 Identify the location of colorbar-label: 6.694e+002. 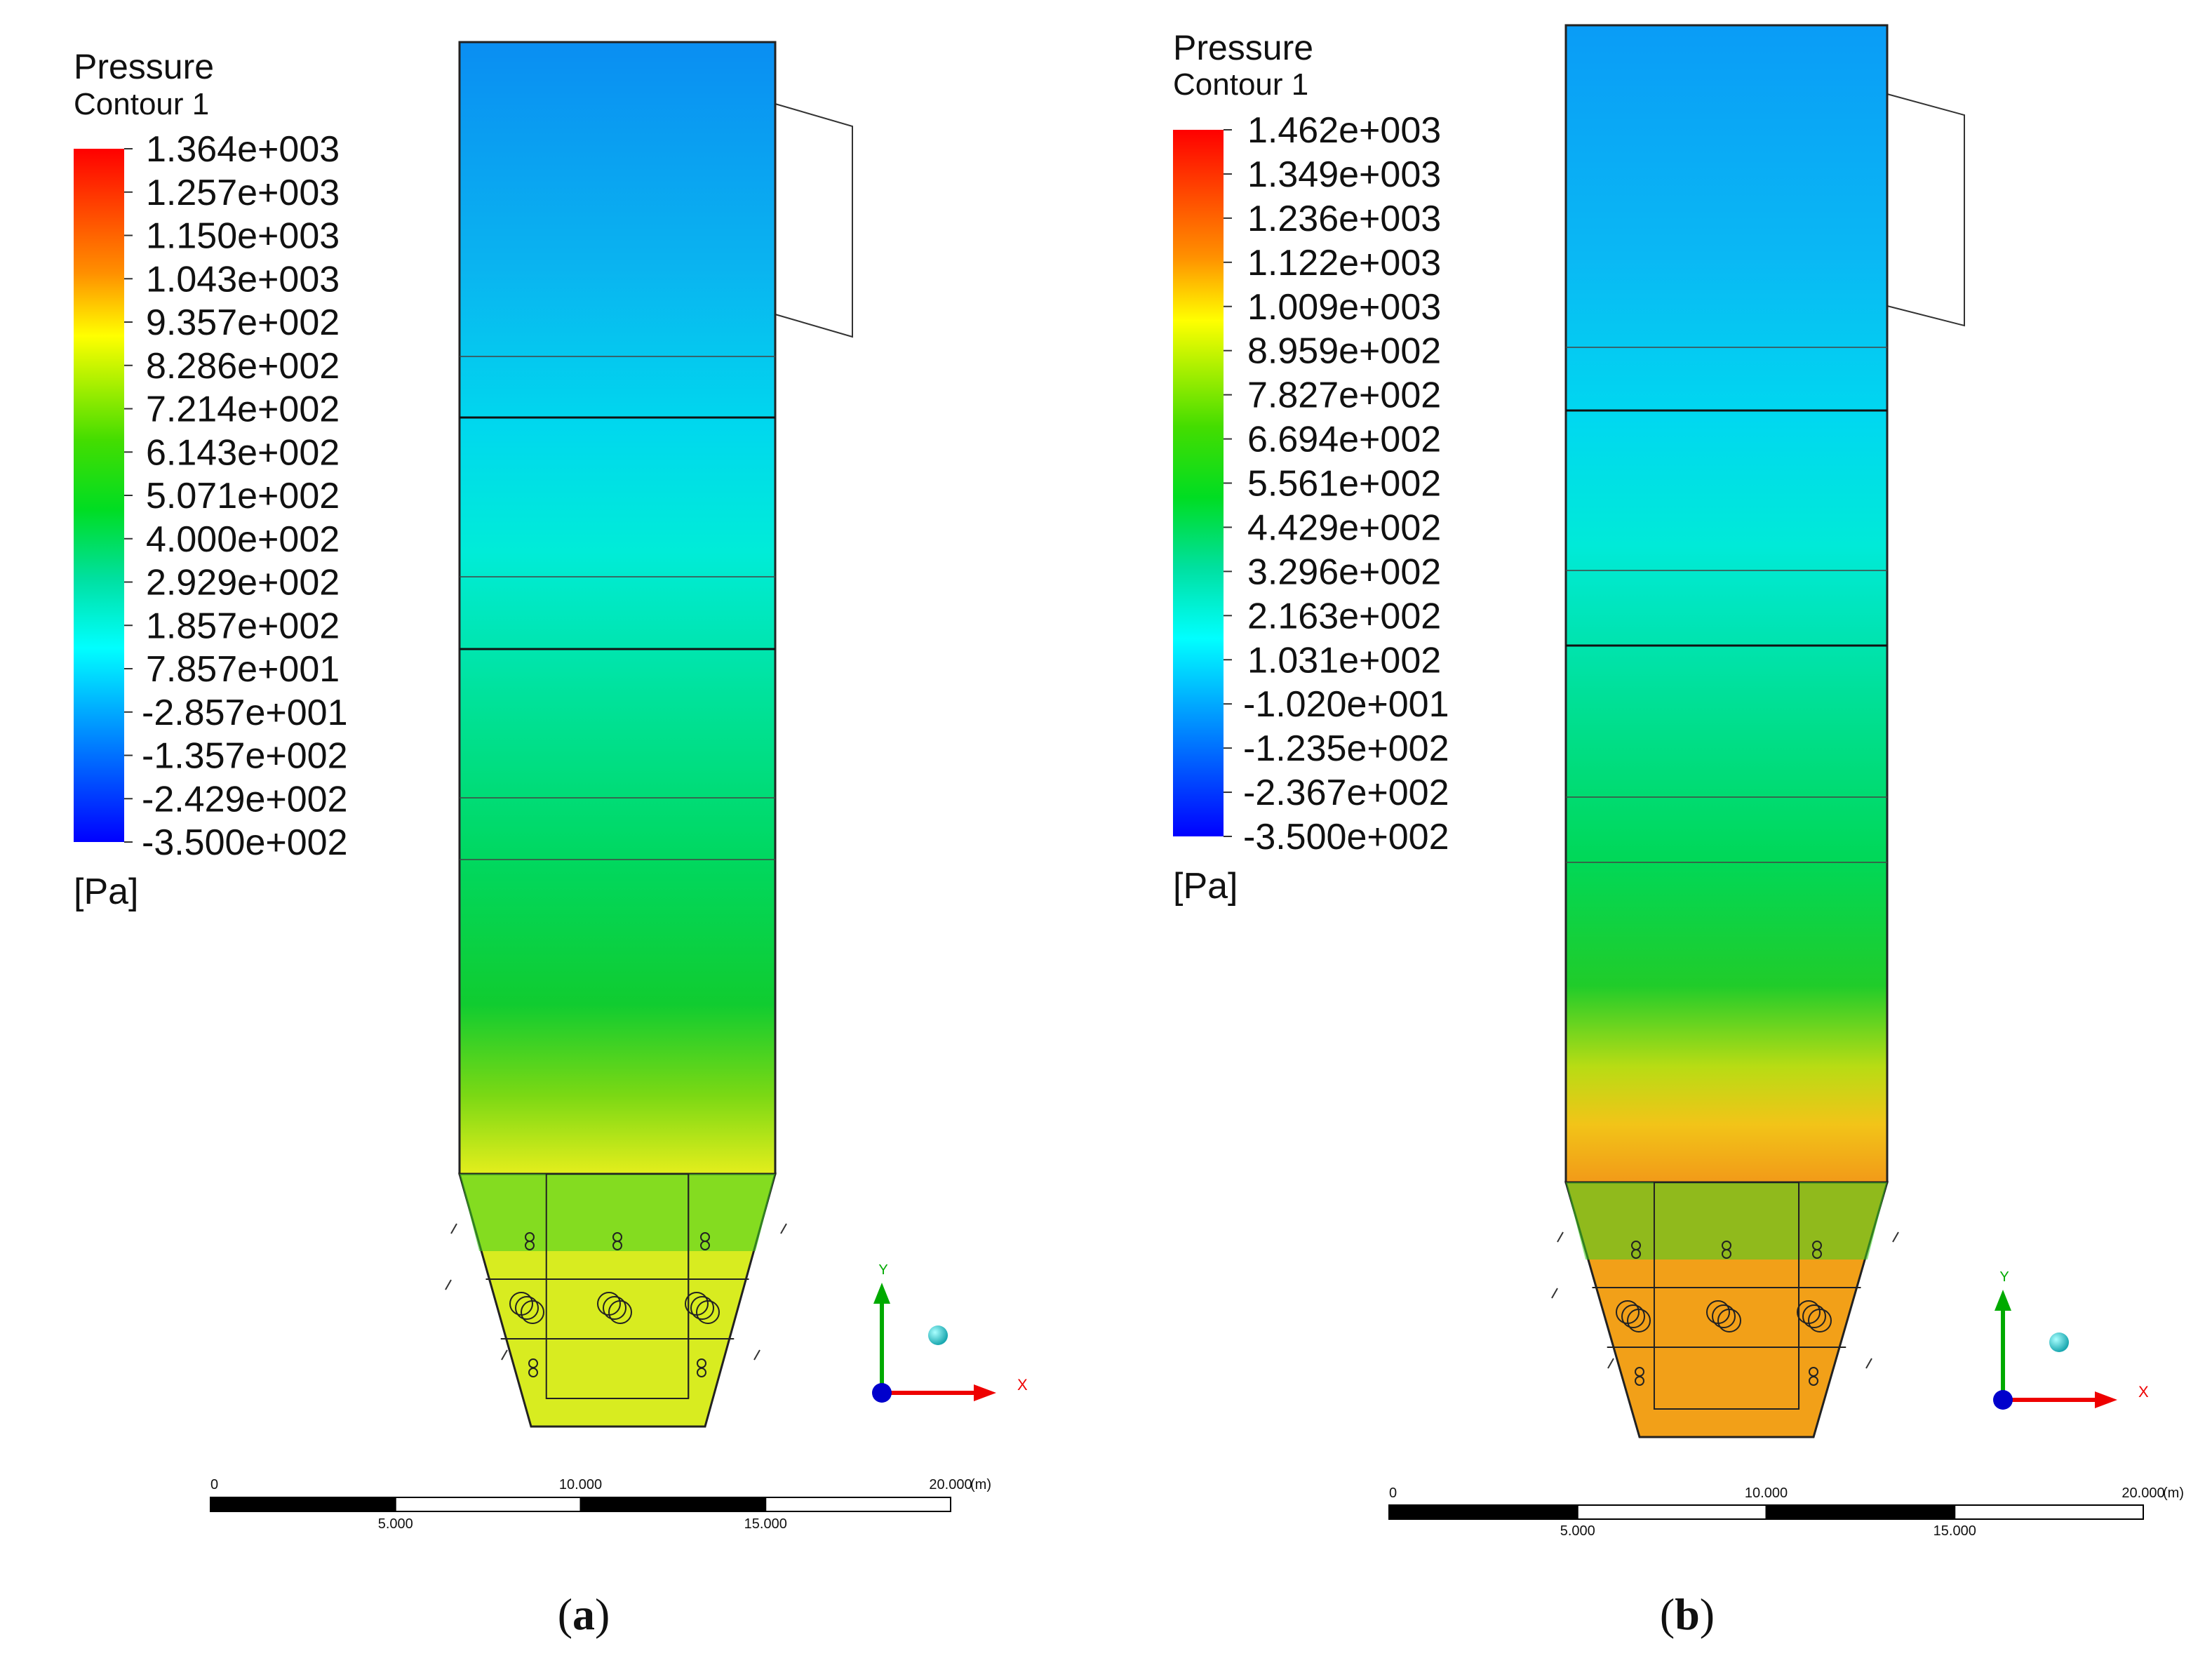
(1344, 440).